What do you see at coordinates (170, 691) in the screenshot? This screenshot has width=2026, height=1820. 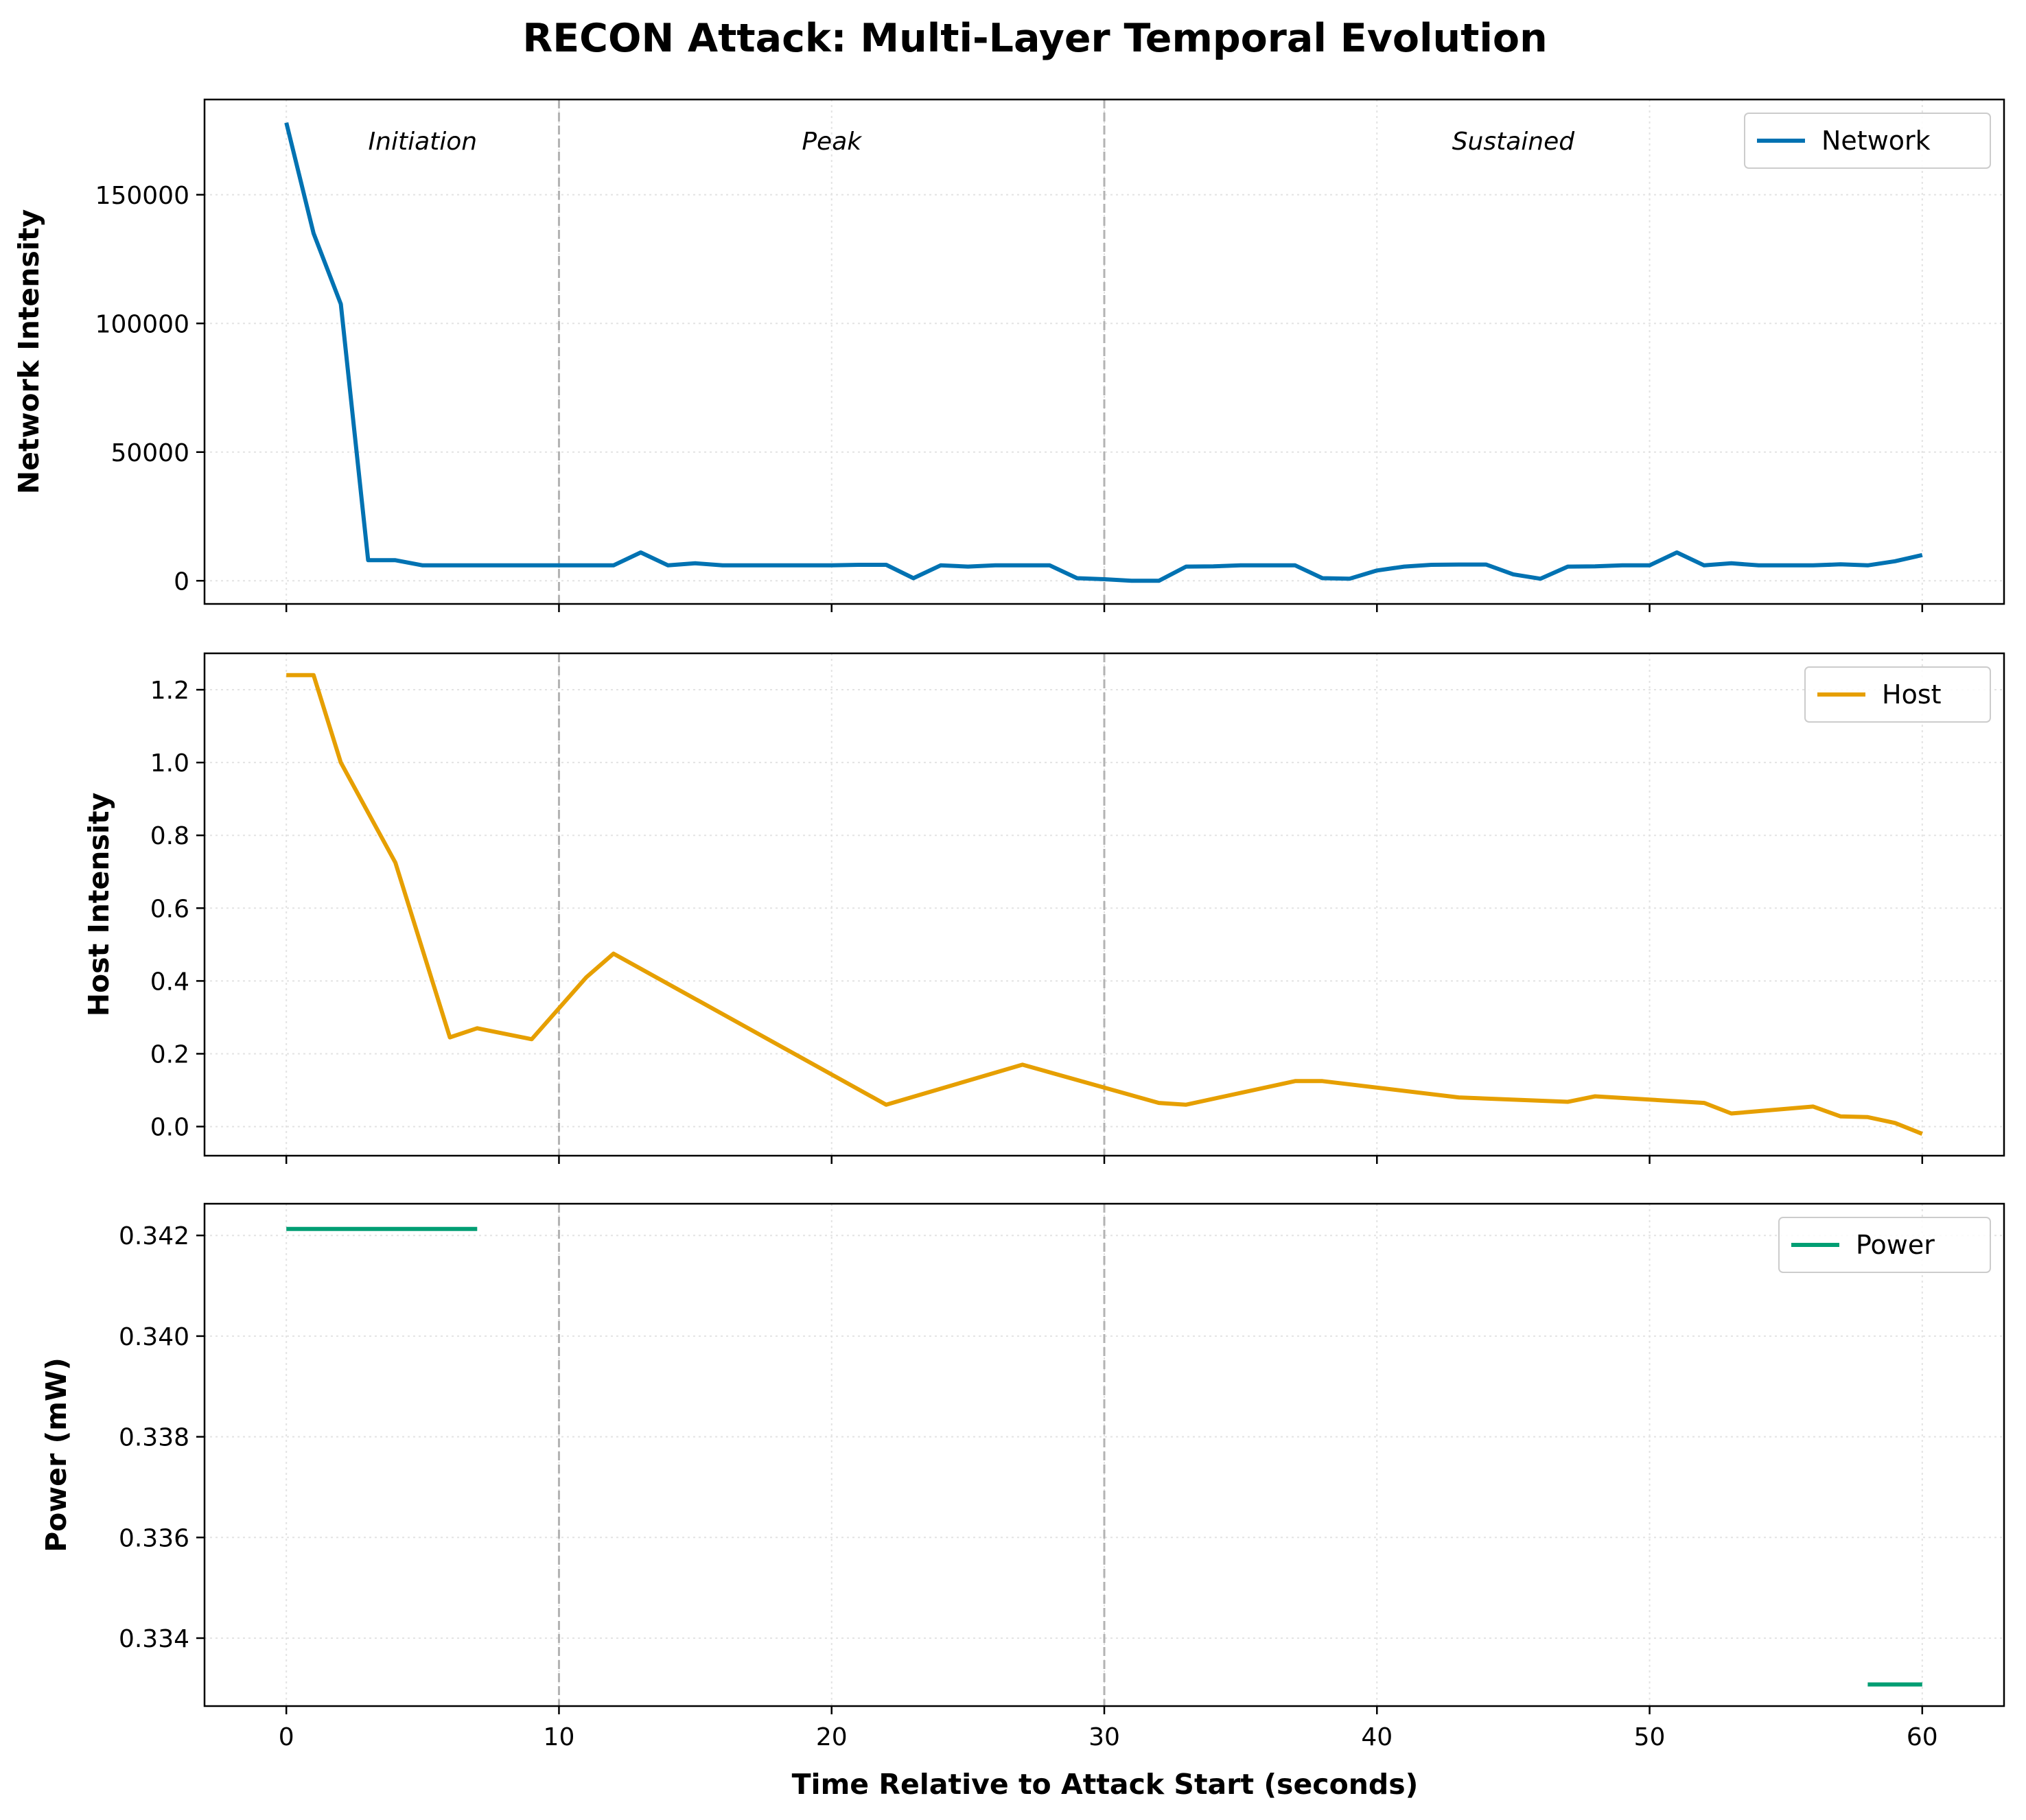 I see `y-tick-label: 1.2` at bounding box center [170, 691].